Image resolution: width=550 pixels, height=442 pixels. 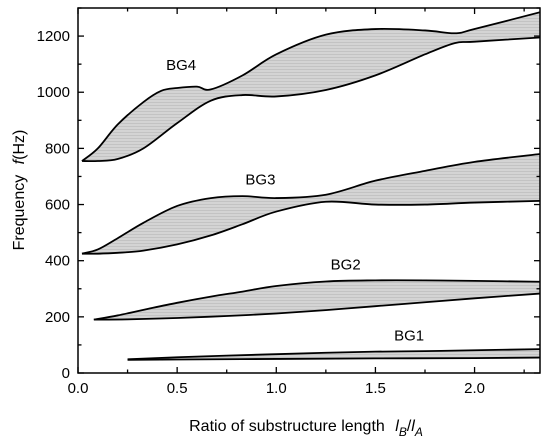 What do you see at coordinates (418, 432) in the screenshot?
I see `x-axis-sub-a: A` at bounding box center [418, 432].